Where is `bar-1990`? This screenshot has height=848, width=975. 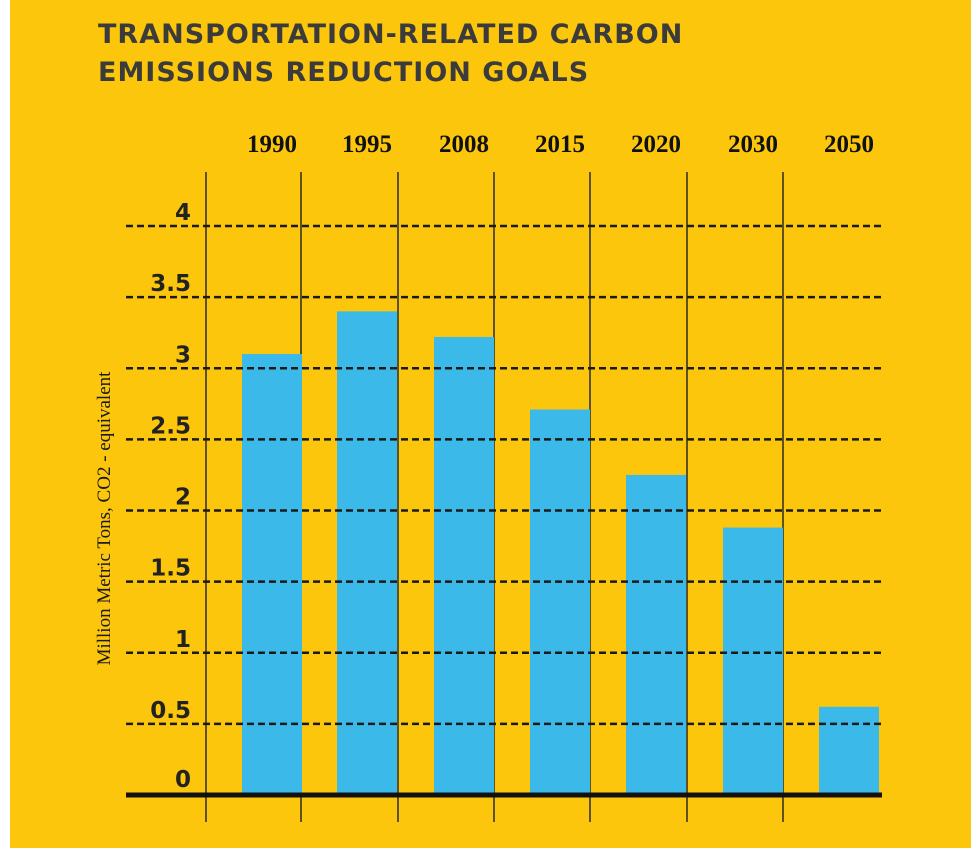
bar-1990 is located at coordinates (272, 574).